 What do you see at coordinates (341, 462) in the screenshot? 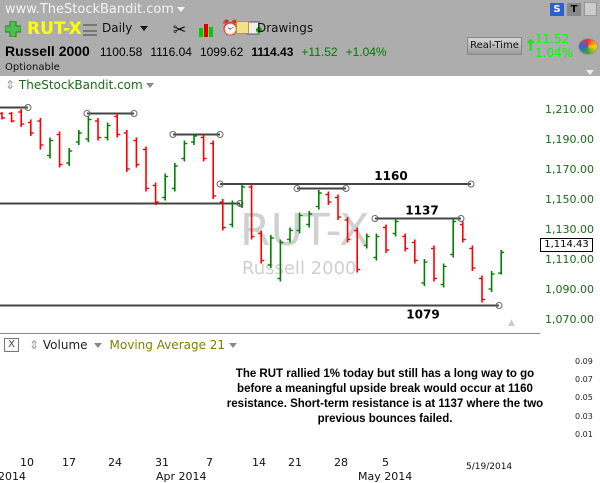
I see `x-axis-day-label: 28` at bounding box center [341, 462].